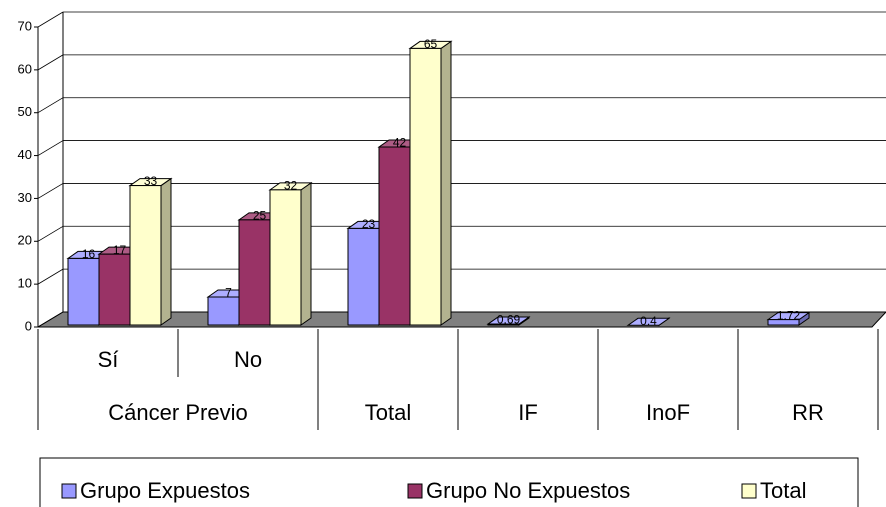 The width and height of the screenshot is (886, 507). What do you see at coordinates (808, 412) in the screenshot?
I see `x-group-label: RR` at bounding box center [808, 412].